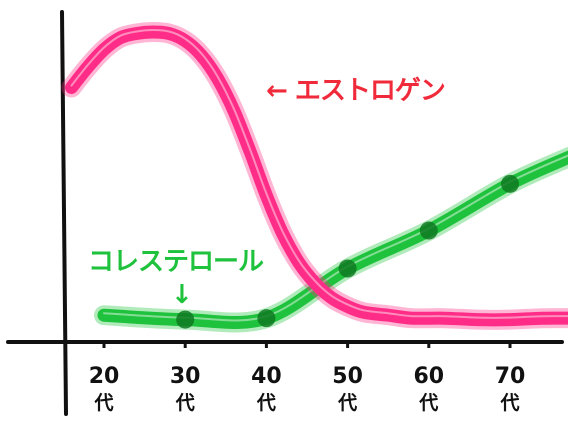 This screenshot has width=568, height=423. Describe the element at coordinates (355, 91) in the screenshot. I see `series-label-estrogen: ← エストロゲン` at that location.